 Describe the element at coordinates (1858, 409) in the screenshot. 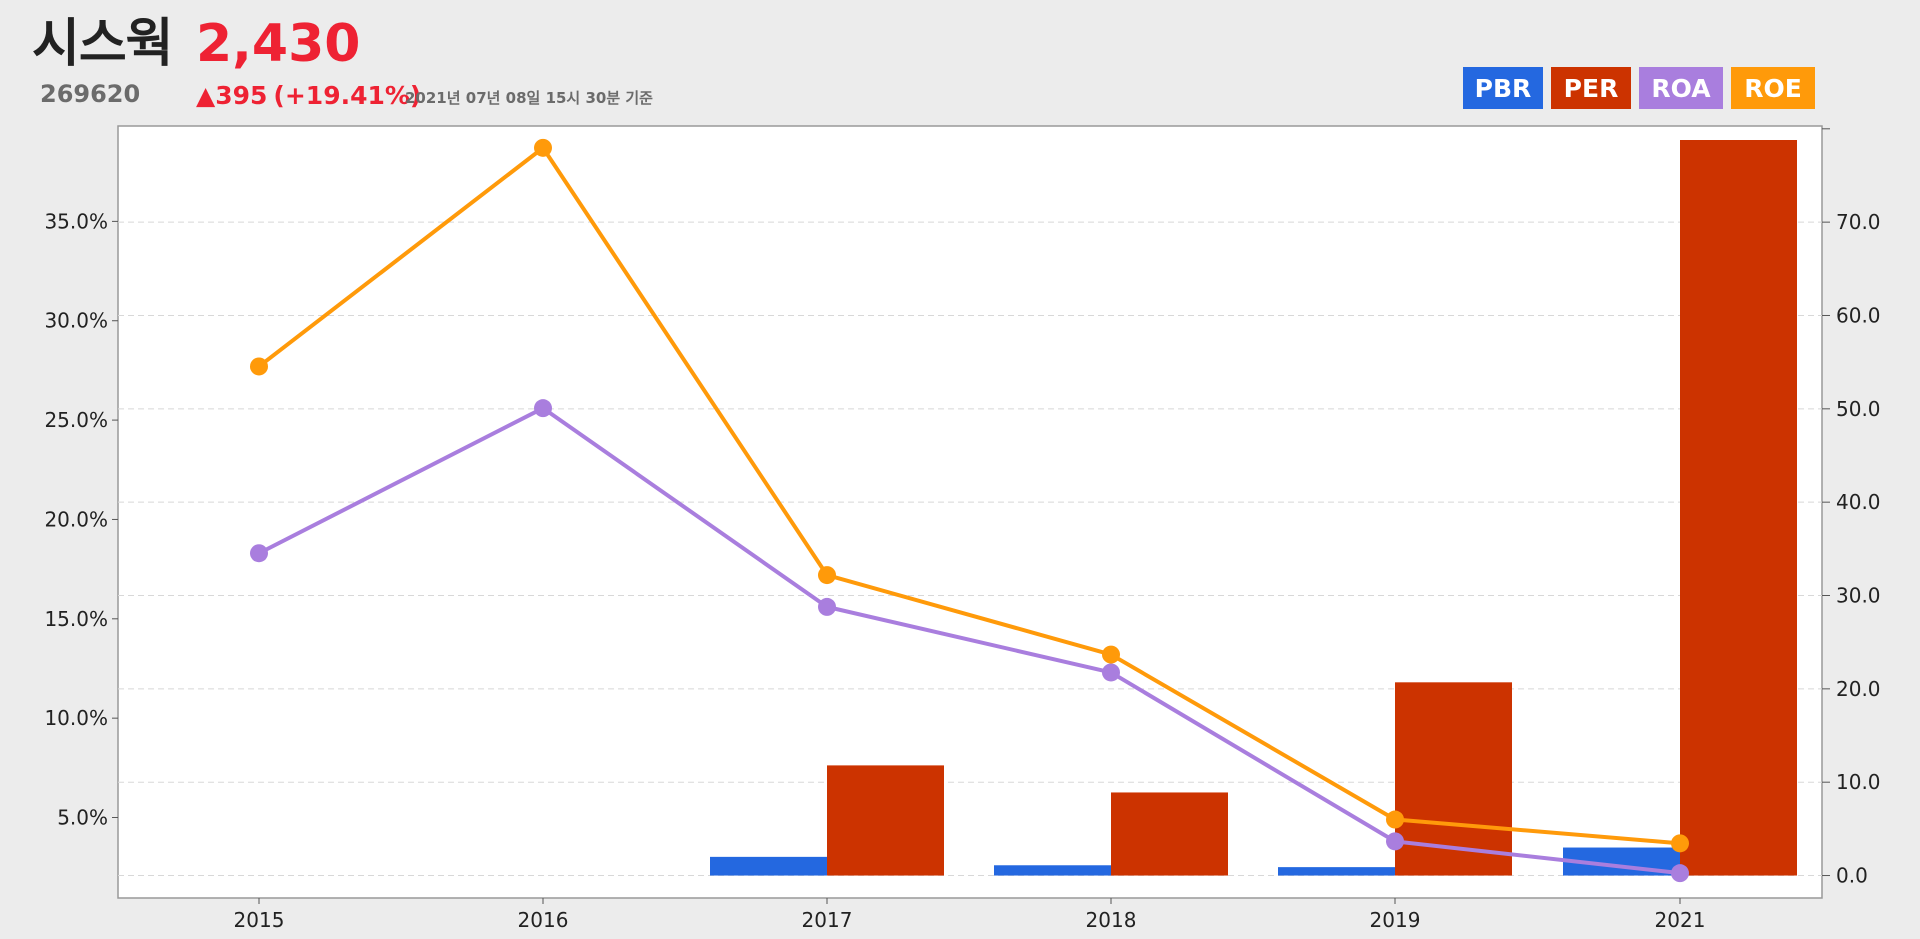

I see `right-tick-label: 50.0` at that location.